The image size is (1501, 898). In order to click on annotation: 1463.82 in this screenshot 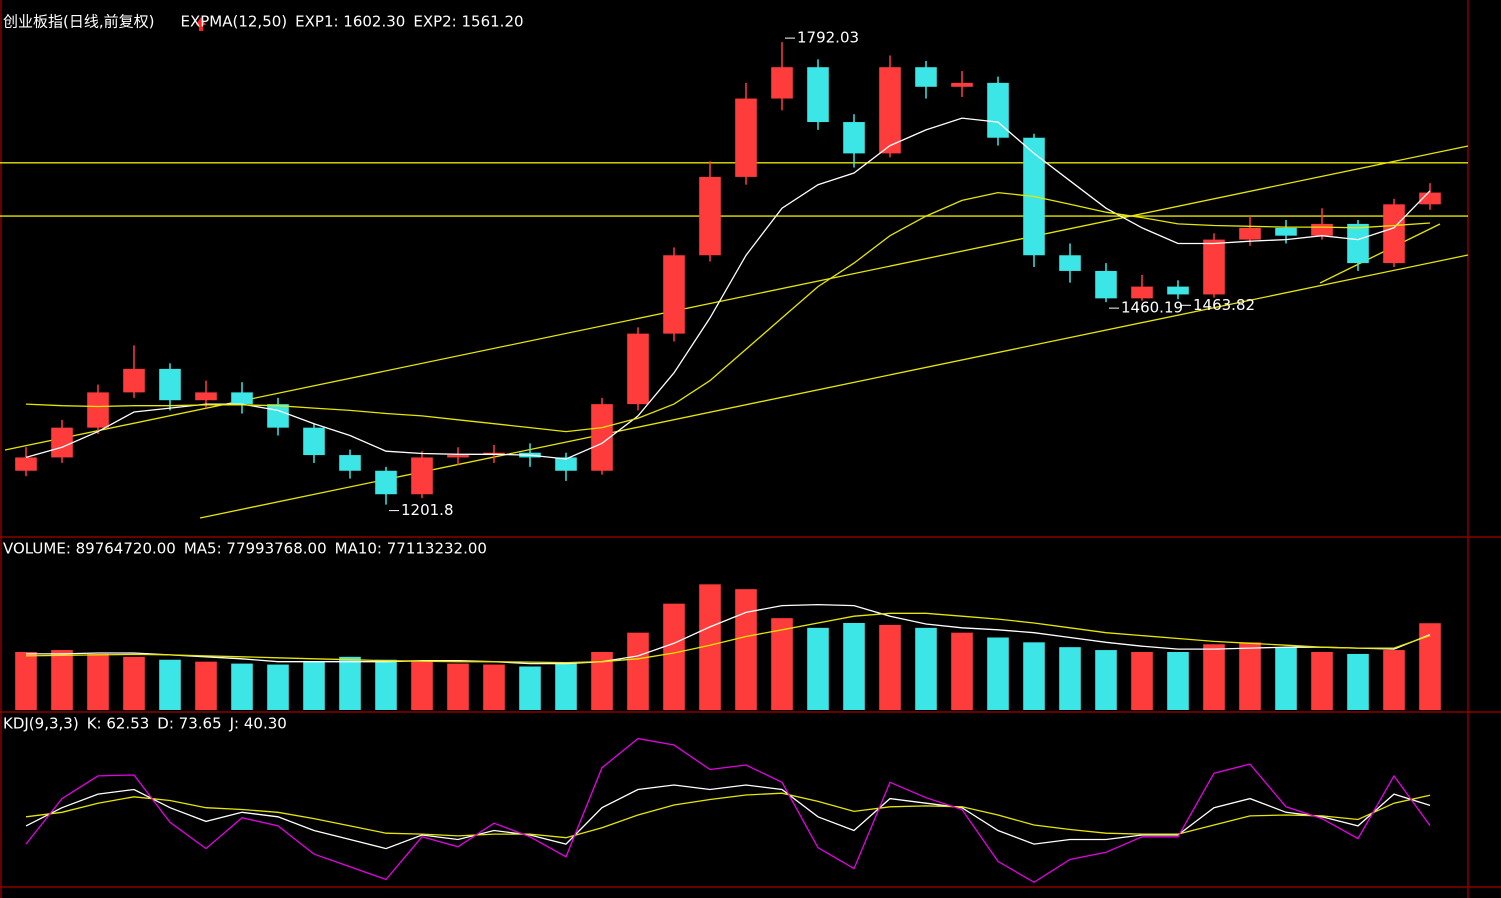, I will do `click(1224, 305)`.